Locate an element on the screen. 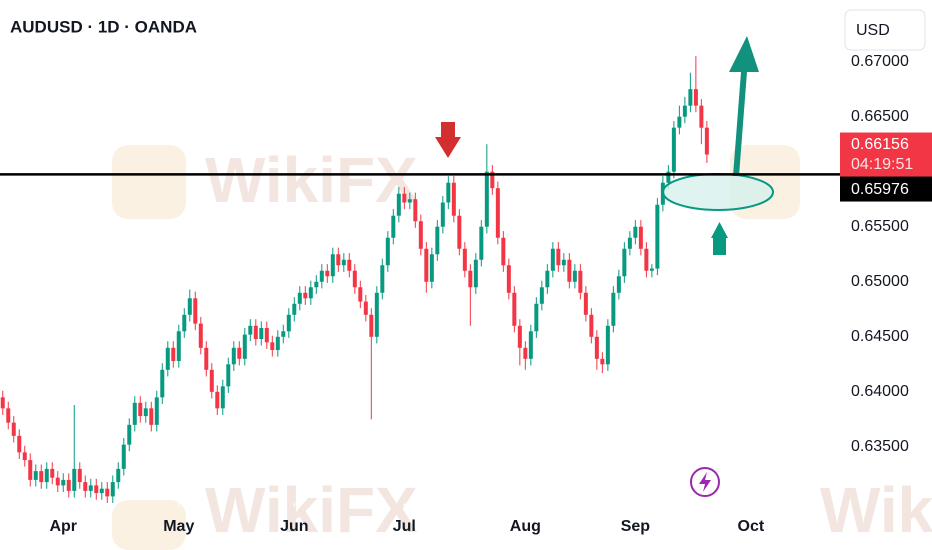 This screenshot has width=932, height=550. chart-title: AUDUSD · 1D · OANDA is located at coordinates (103, 26).